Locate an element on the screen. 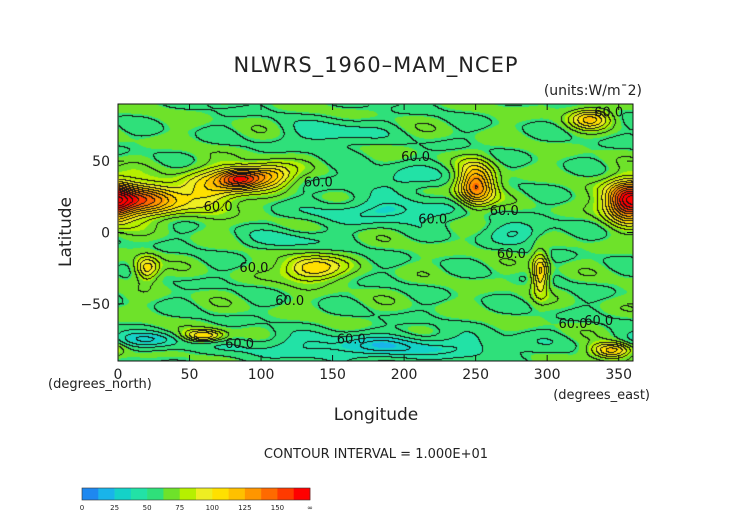  colorbar-tick-label: 125 is located at coordinates (244, 508).